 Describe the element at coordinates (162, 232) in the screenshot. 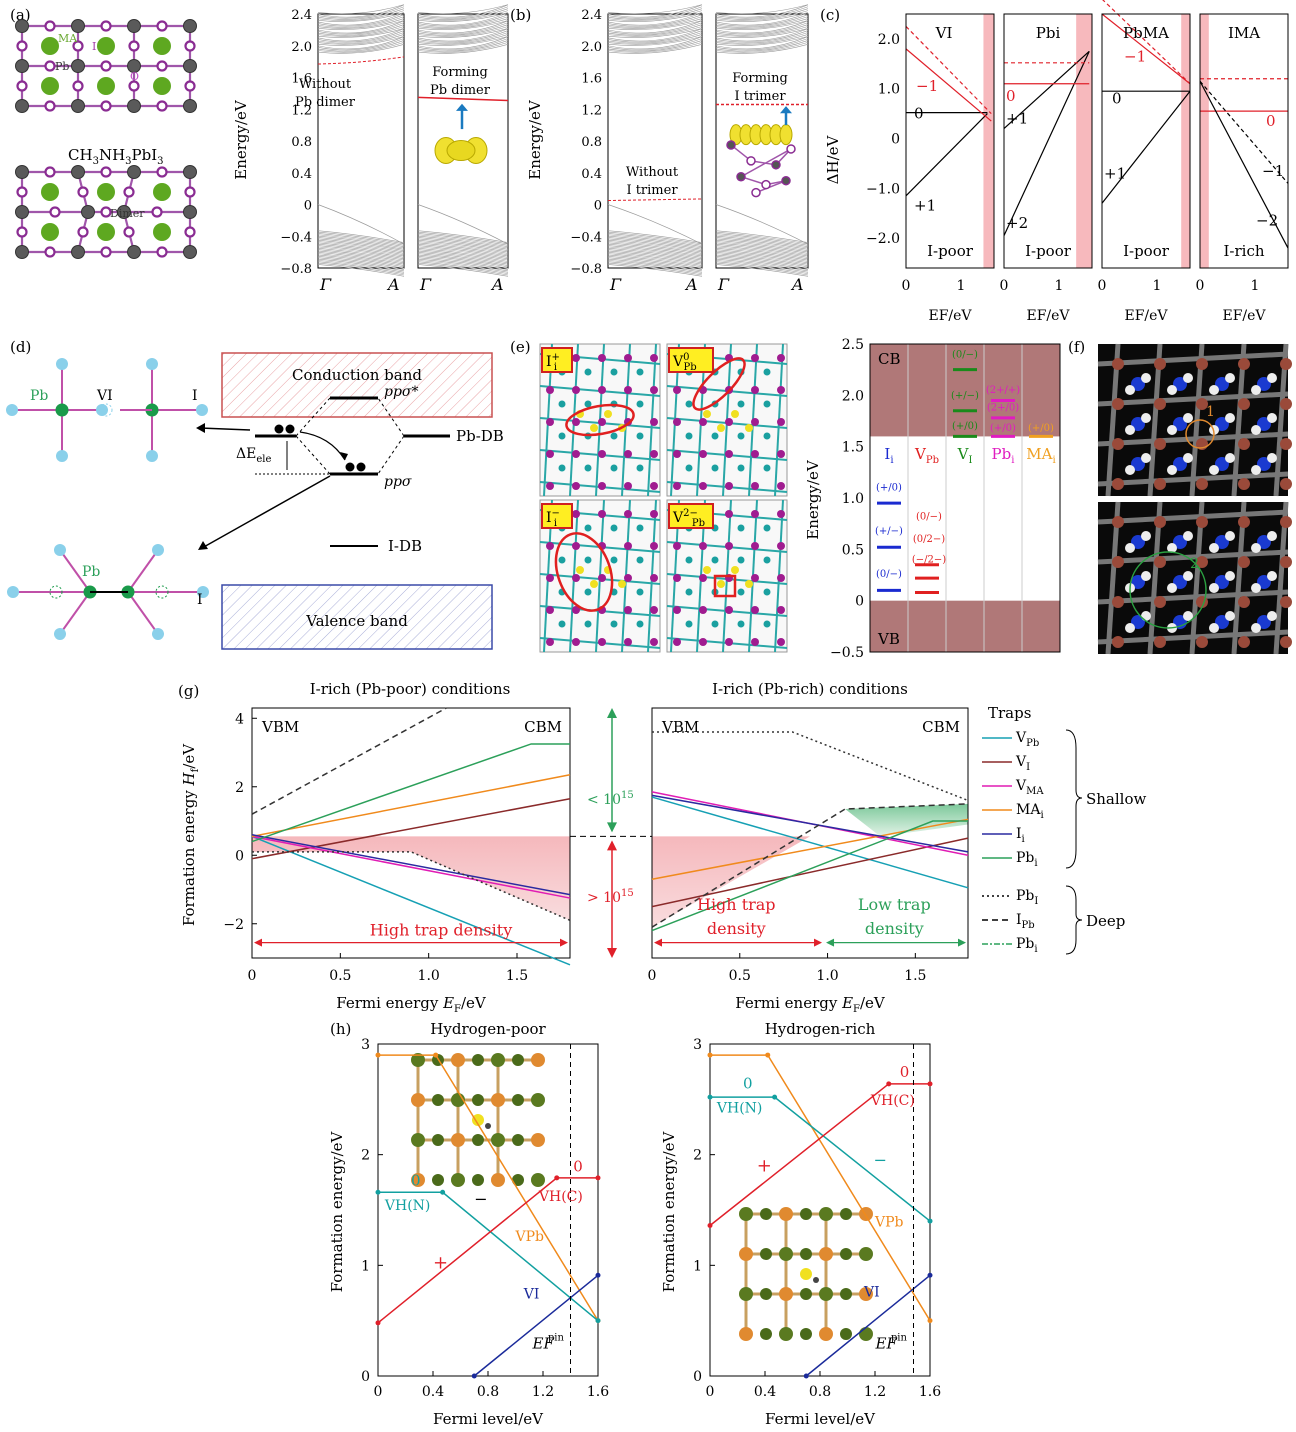

I see `ma-molecule` at that location.